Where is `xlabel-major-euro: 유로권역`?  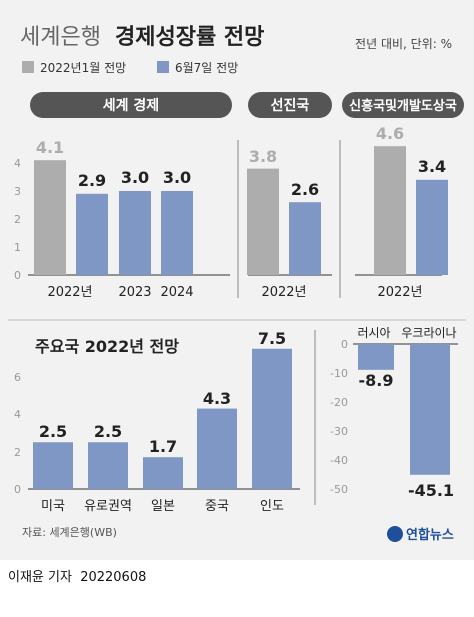
xlabel-major-euro: 유로권역 is located at coordinates (108, 506).